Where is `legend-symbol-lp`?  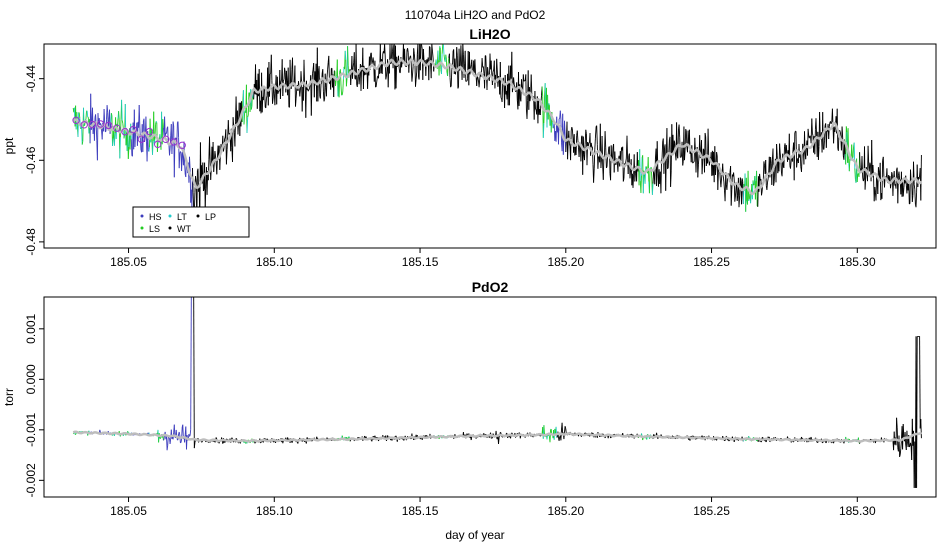
legend-symbol-lp is located at coordinates (198, 216).